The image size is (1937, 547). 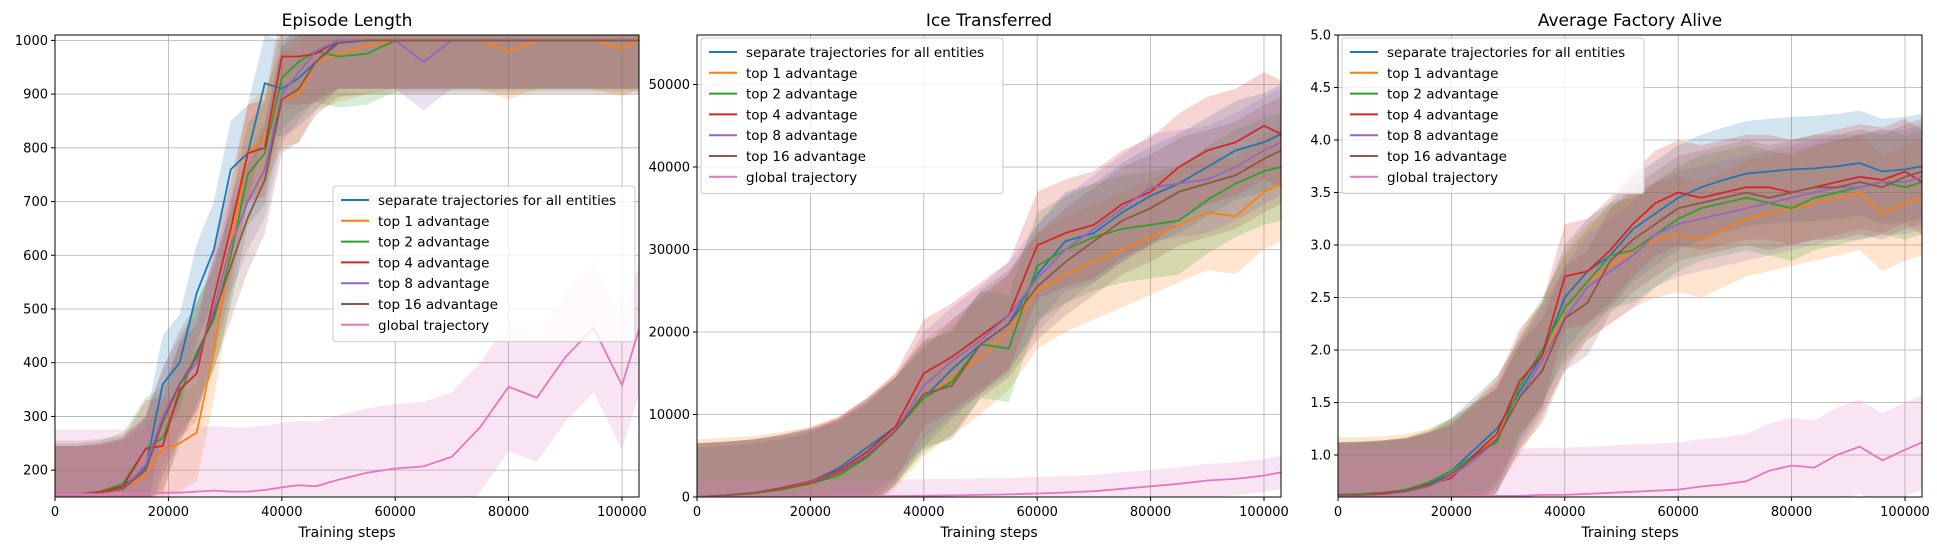 What do you see at coordinates (989, 21) in the screenshot?
I see `chart-title: Ice Transferred` at bounding box center [989, 21].